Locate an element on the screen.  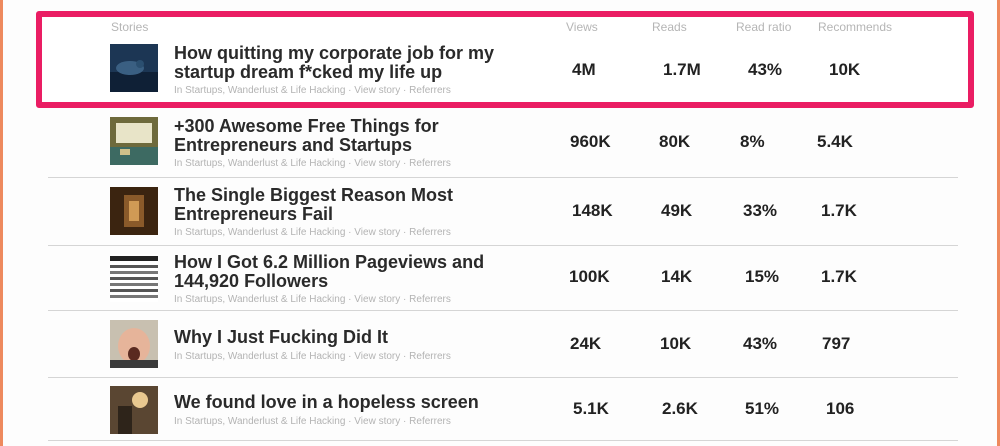
person-sunset-thumbnail is located at coordinates (134, 410).